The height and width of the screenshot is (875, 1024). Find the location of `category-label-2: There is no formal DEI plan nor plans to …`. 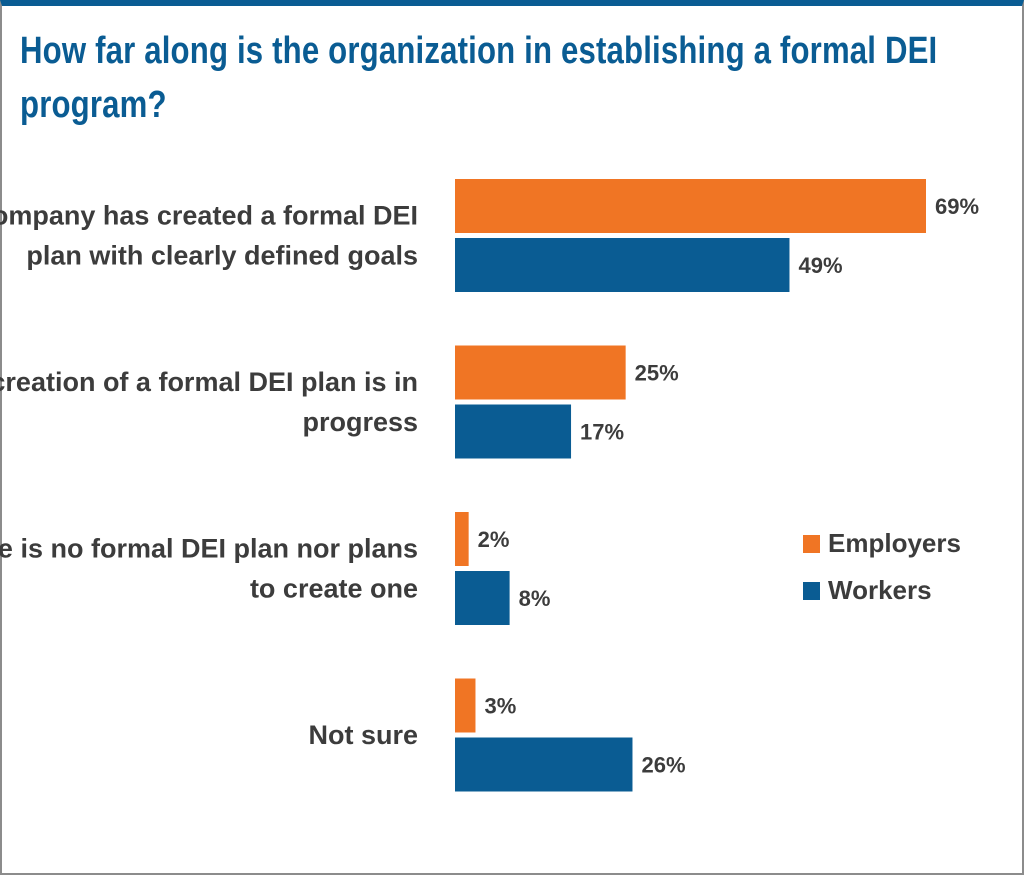

category-label-2: There is no formal DEI plan nor plans to … is located at coordinates (209, 569).